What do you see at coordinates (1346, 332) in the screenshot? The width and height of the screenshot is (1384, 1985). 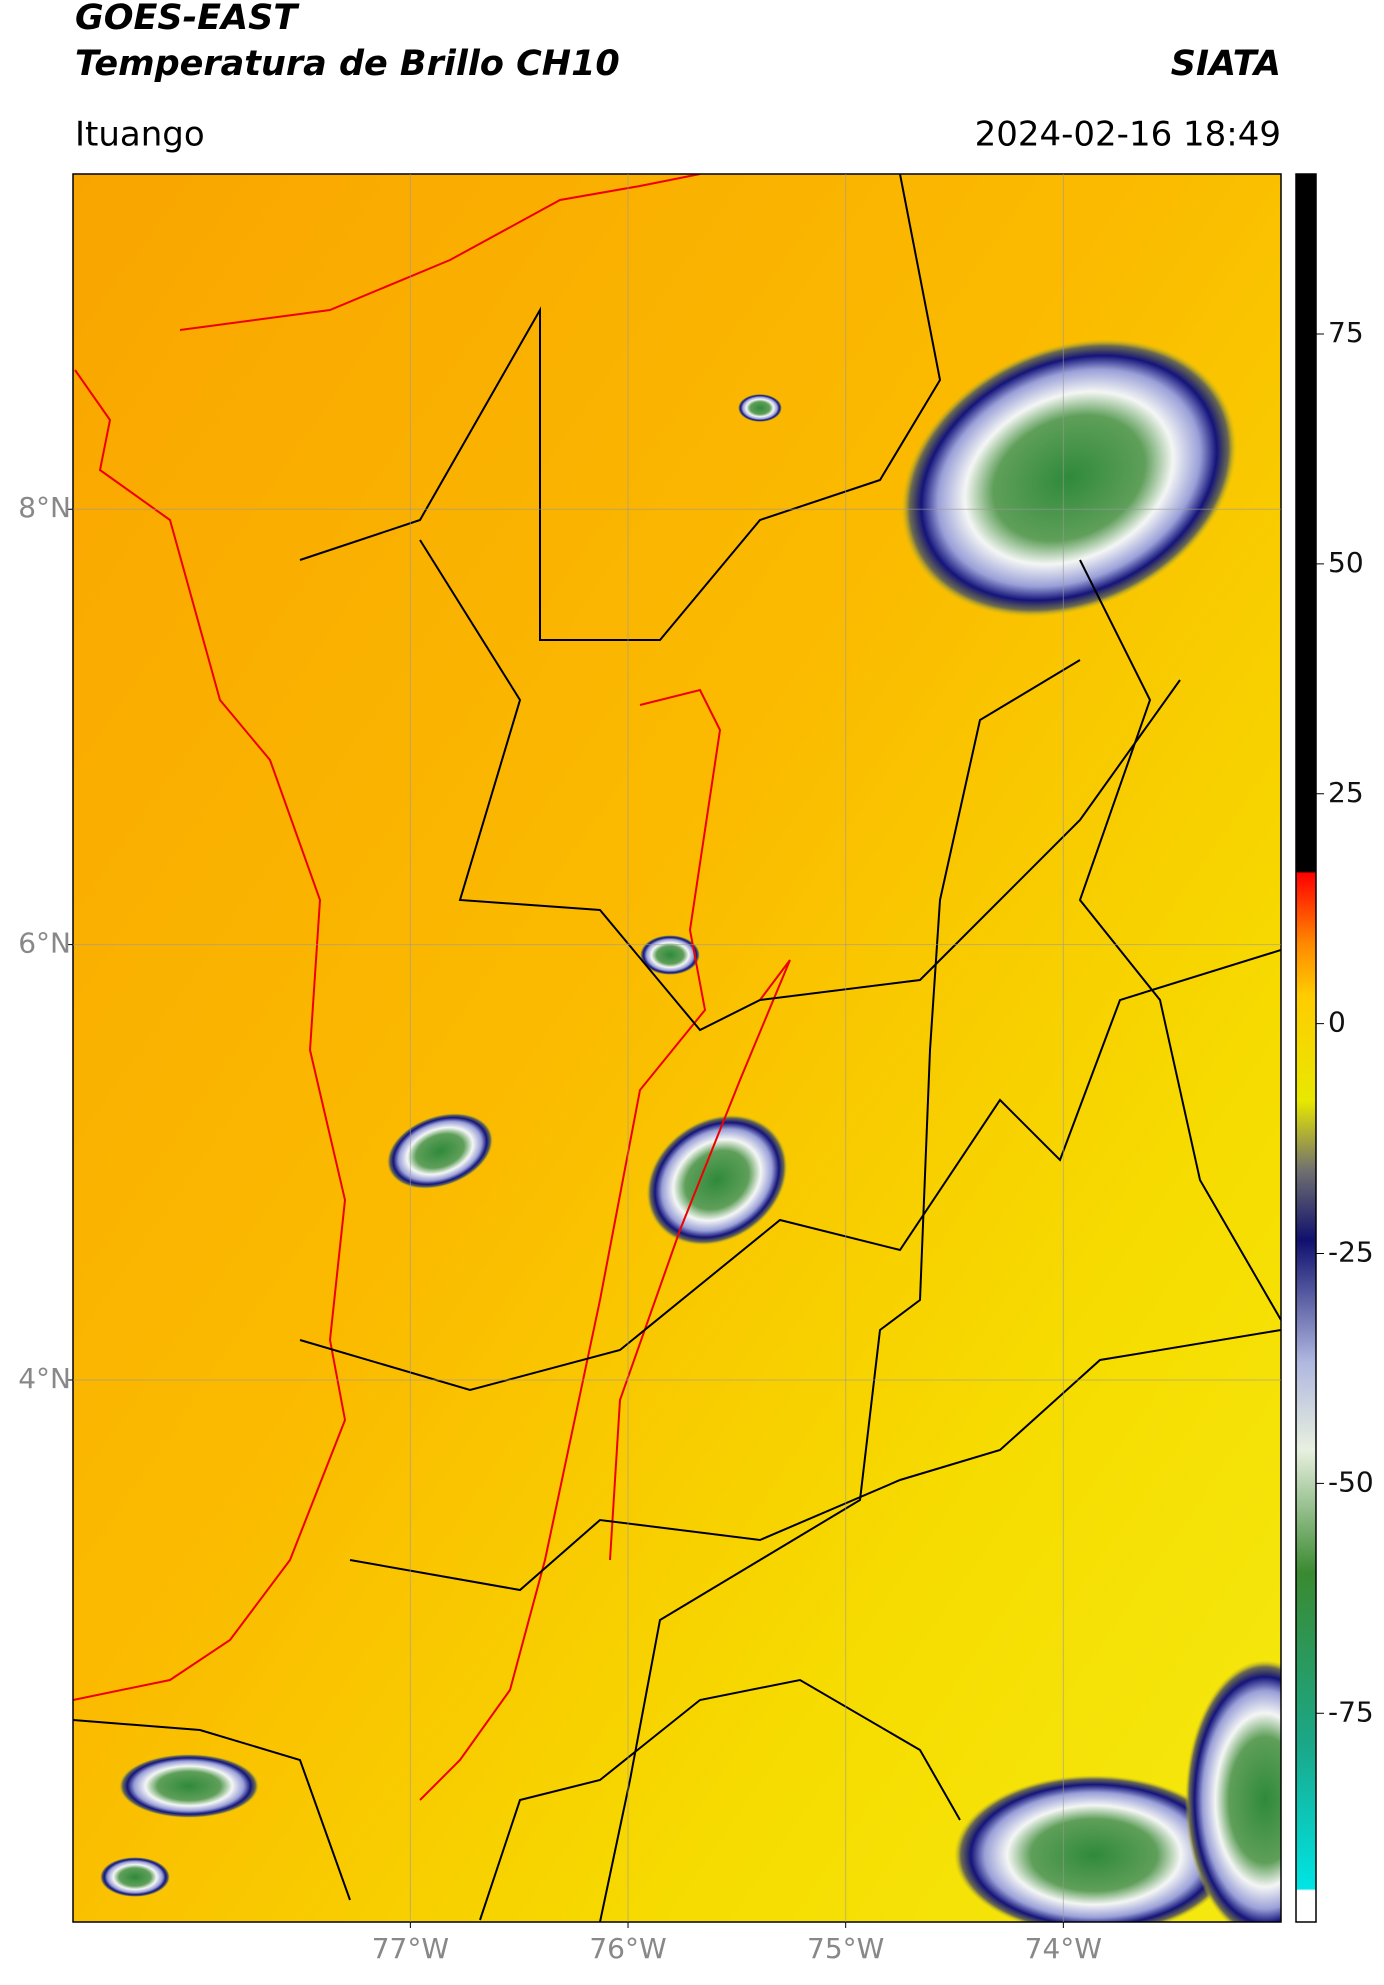 I see `colorbar-tick-label: 75` at bounding box center [1346, 332].